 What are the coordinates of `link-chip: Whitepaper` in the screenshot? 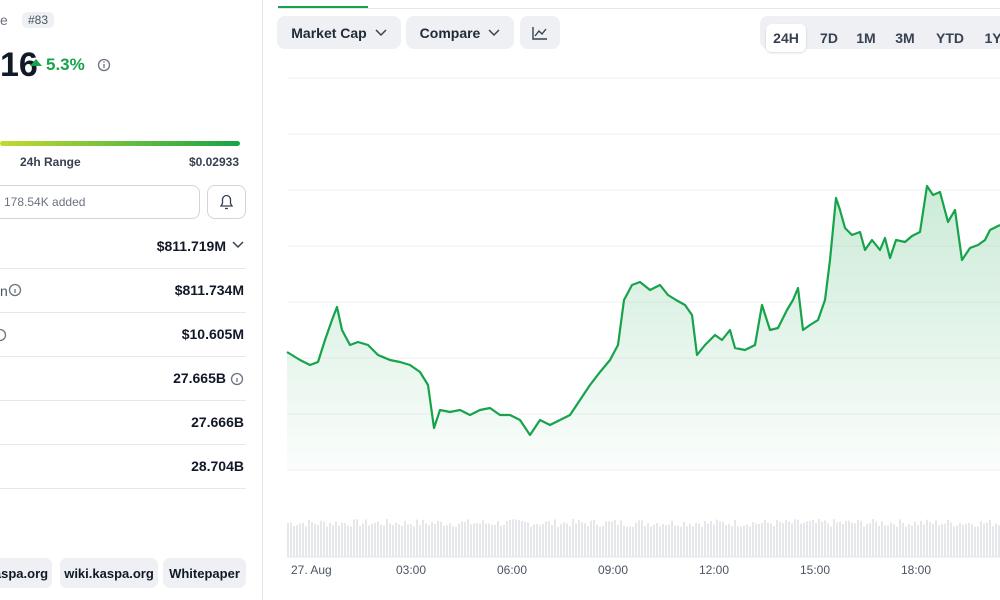 It's located at (204, 573).